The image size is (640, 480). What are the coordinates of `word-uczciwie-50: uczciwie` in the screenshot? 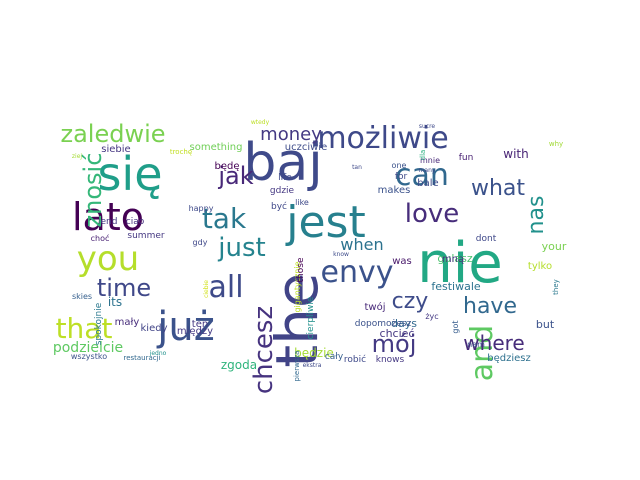 It's located at (306, 147).